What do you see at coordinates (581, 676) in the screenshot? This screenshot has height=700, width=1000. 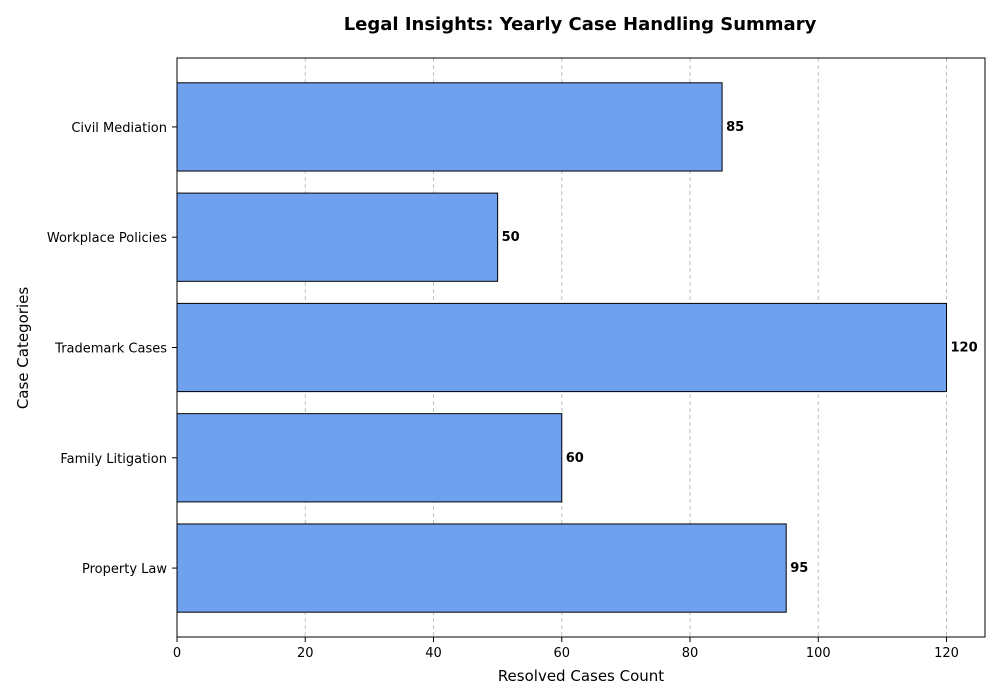 I see `x-axis-label: Resolved Cases Count` at bounding box center [581, 676].